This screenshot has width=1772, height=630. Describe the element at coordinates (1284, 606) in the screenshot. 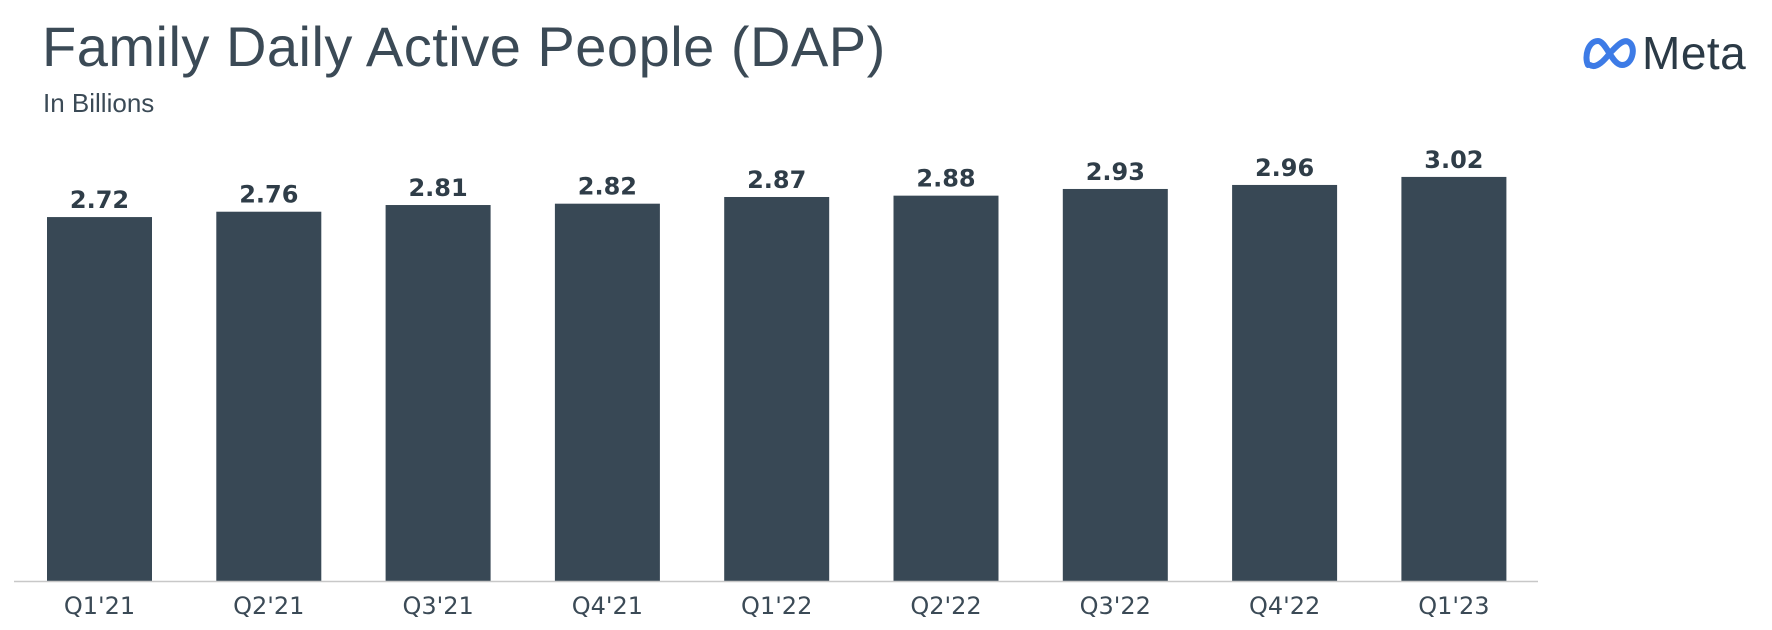

I see `x-tick-Q4'22: Q4'22` at that location.